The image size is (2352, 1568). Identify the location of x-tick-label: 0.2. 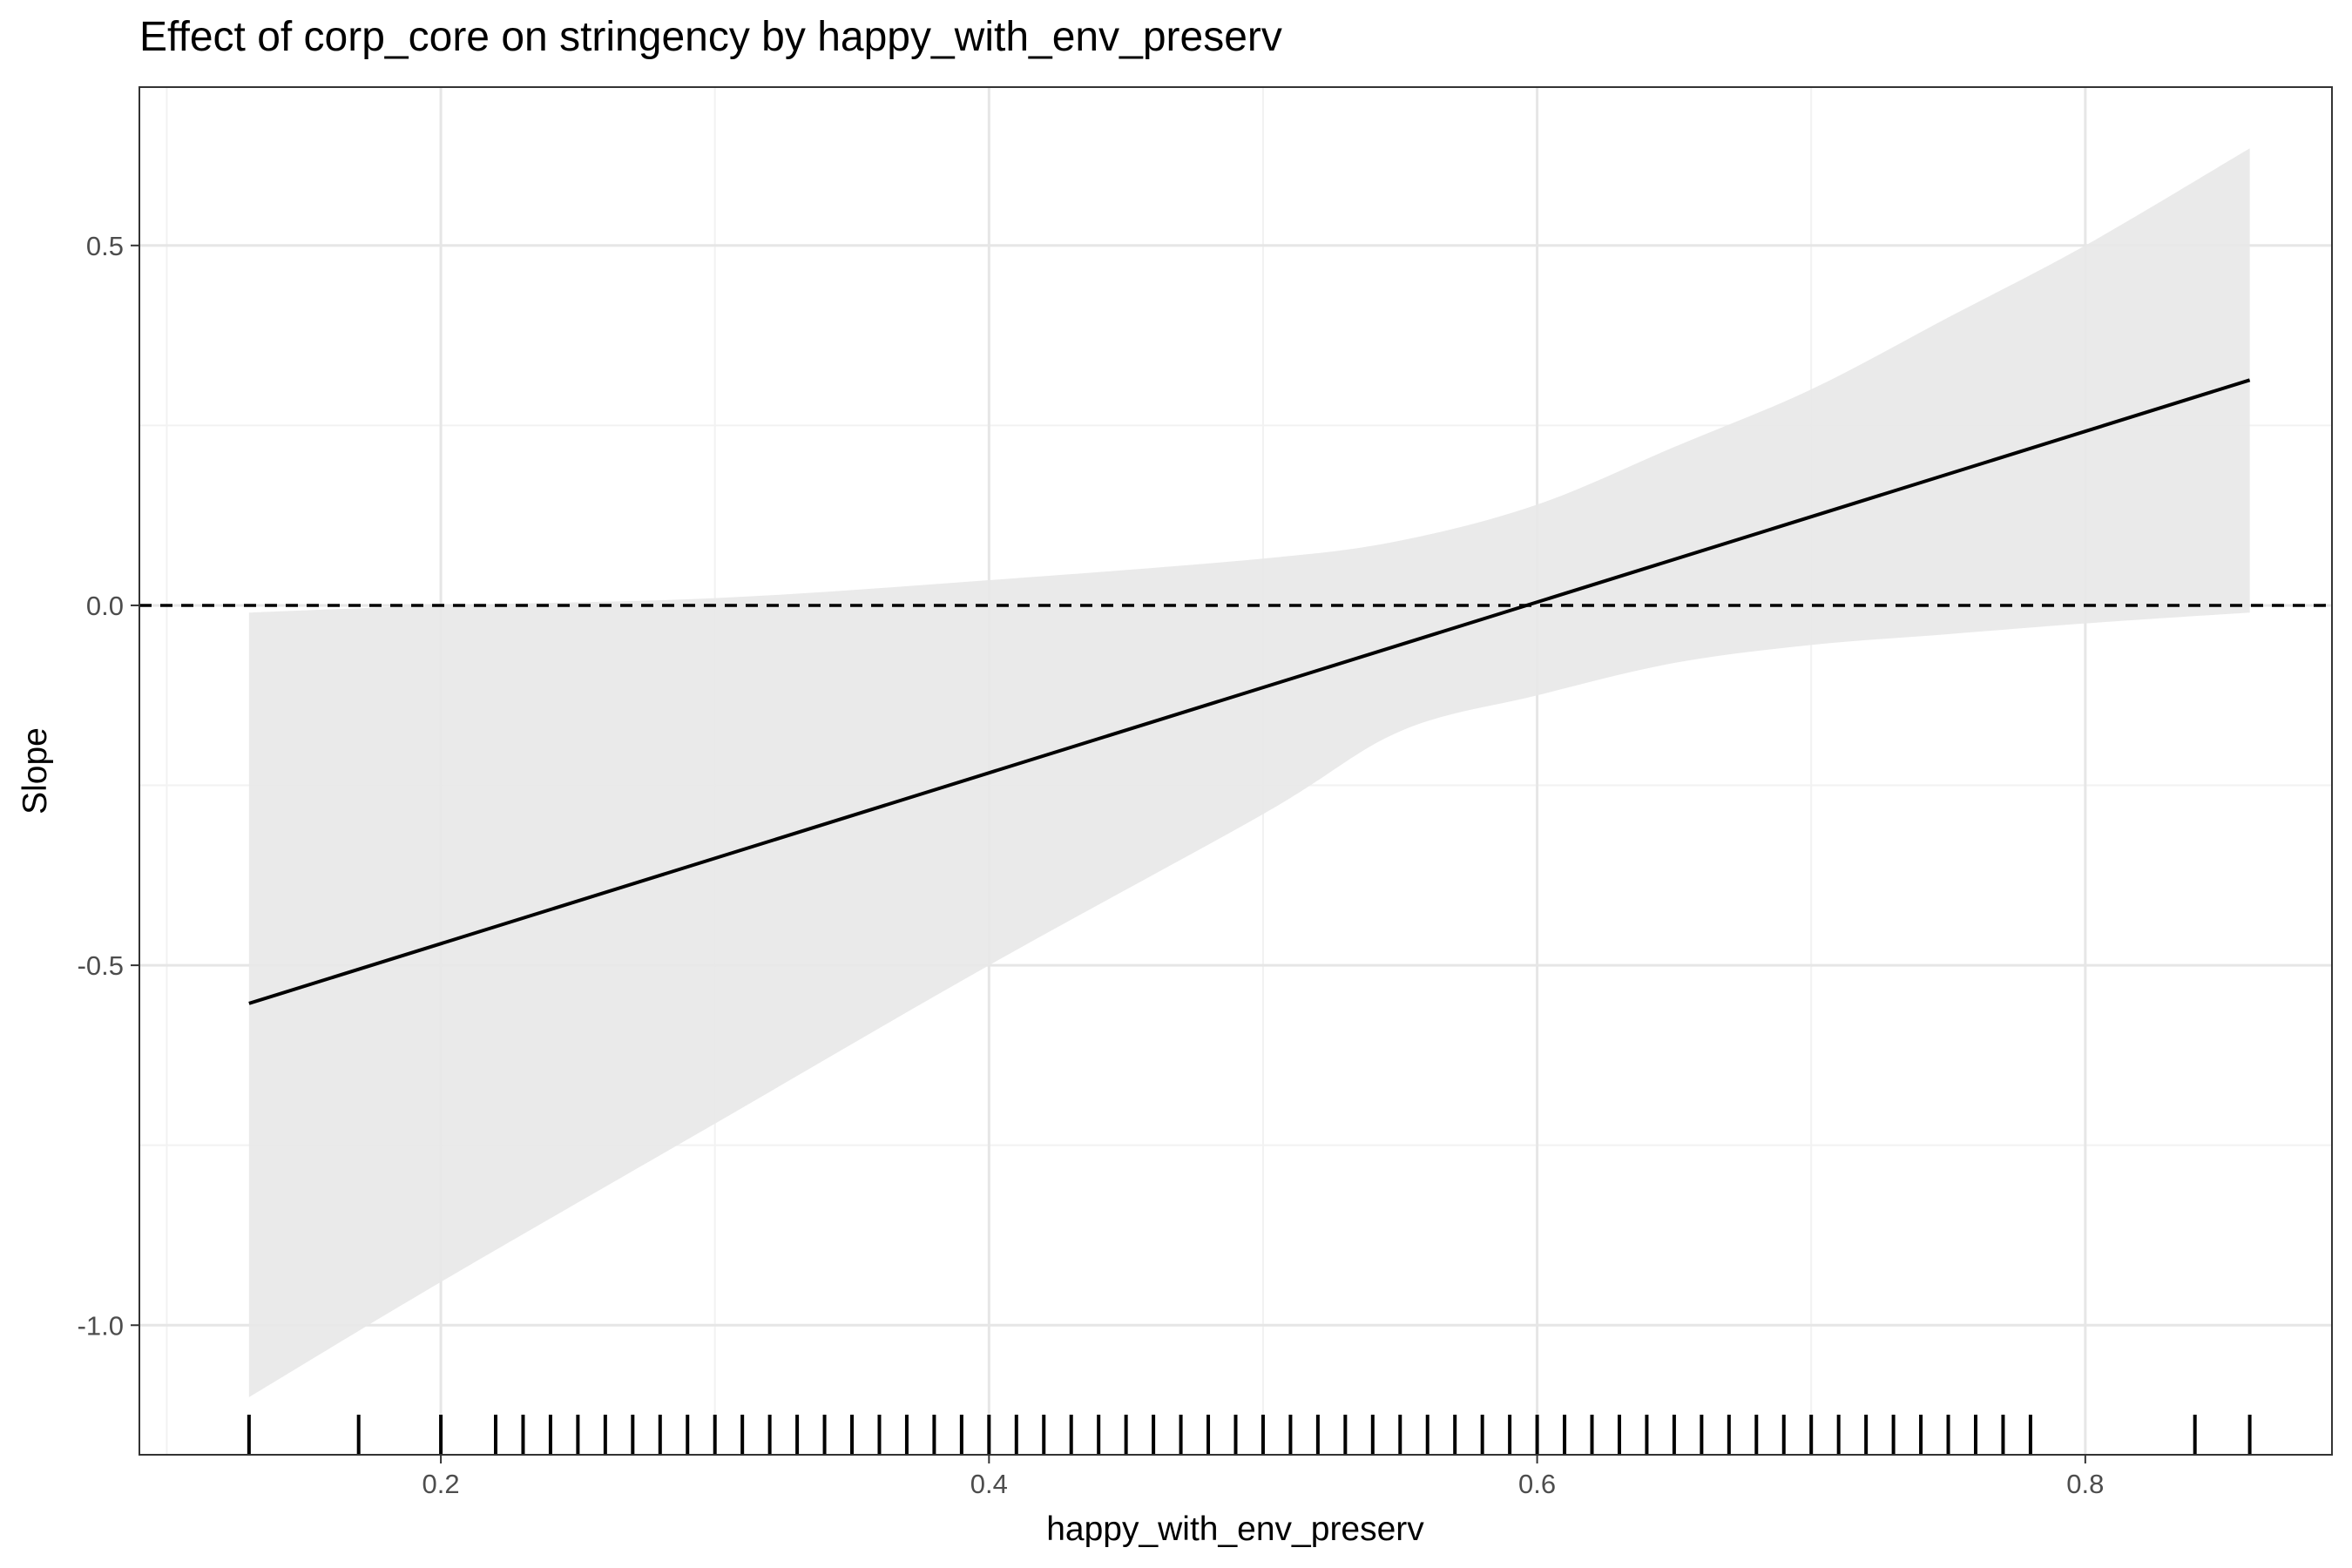
(441, 1484).